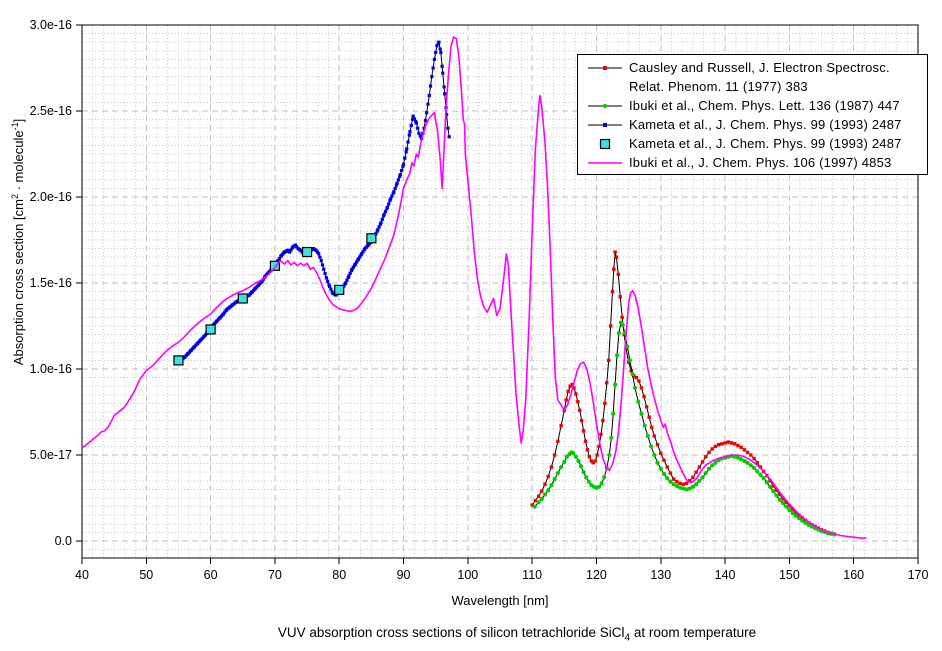 Image resolution: width=942 pixels, height=651 pixels. Describe the element at coordinates (19, 120) in the screenshot. I see `y-axis-label-end: ]` at that location.